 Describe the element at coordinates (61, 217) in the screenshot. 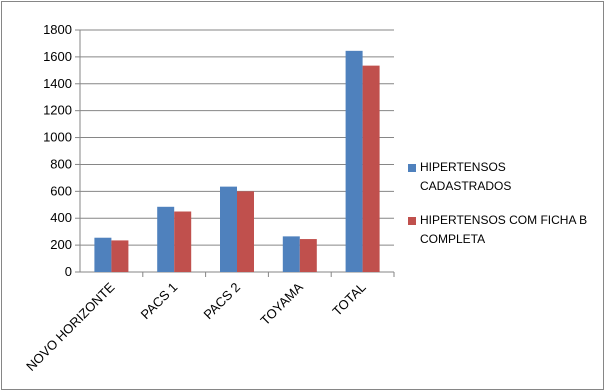

I see `y-tick-label: 400` at that location.